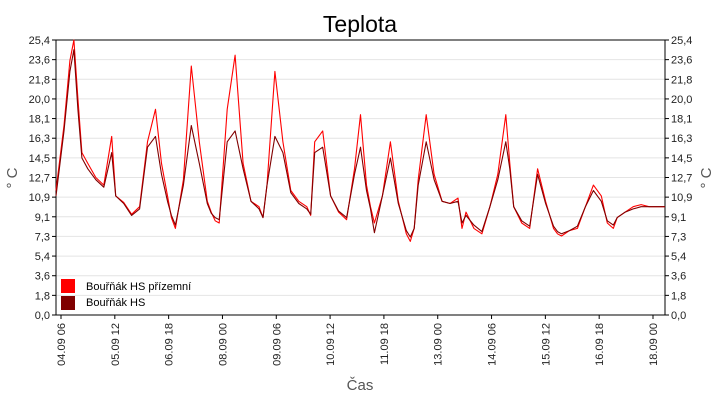 The width and height of the screenshot is (720, 400). Describe the element at coordinates (223, 344) in the screenshot. I see `x-tick-label: 08.09 00` at that location.